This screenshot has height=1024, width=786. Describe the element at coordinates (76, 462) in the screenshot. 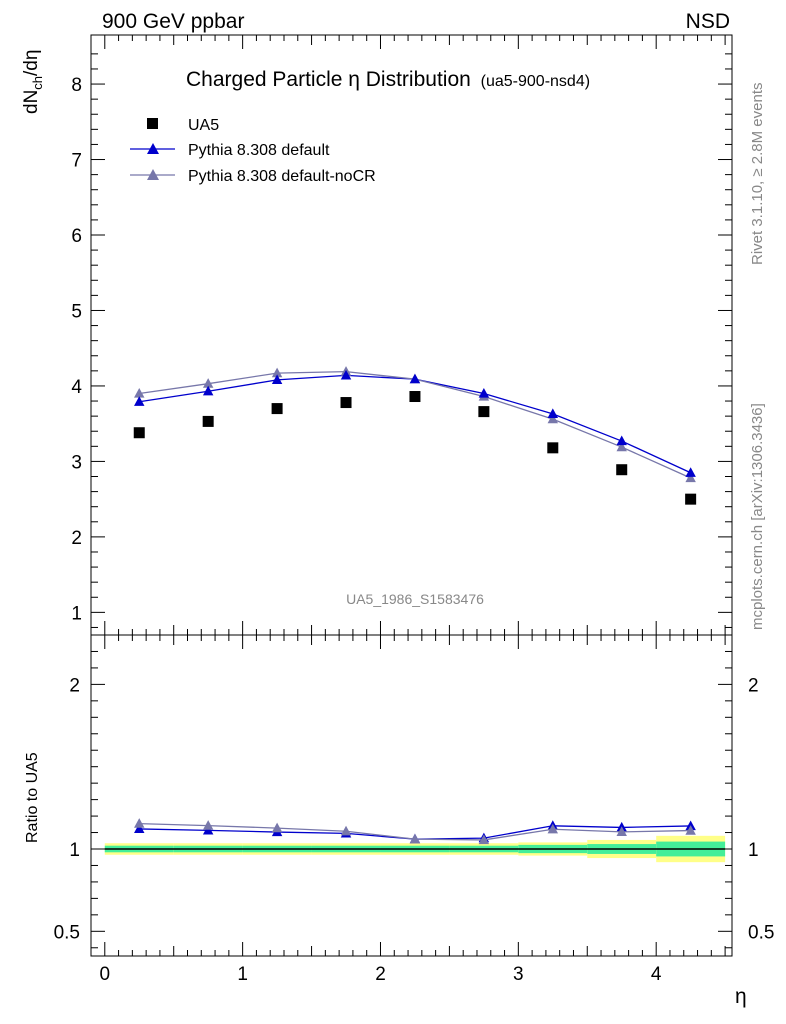

I see `y-tick-label: 3` at that location.